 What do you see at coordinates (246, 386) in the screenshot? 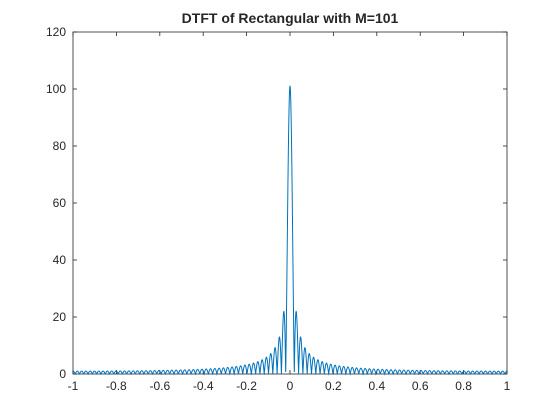
I see `x-tick-label: -0.2` at bounding box center [246, 386].